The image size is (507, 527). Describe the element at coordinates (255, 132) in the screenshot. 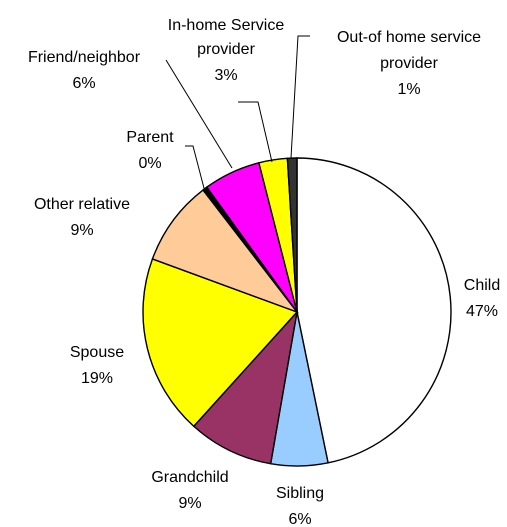

I see `leader-line-in-home-service-provider` at that location.